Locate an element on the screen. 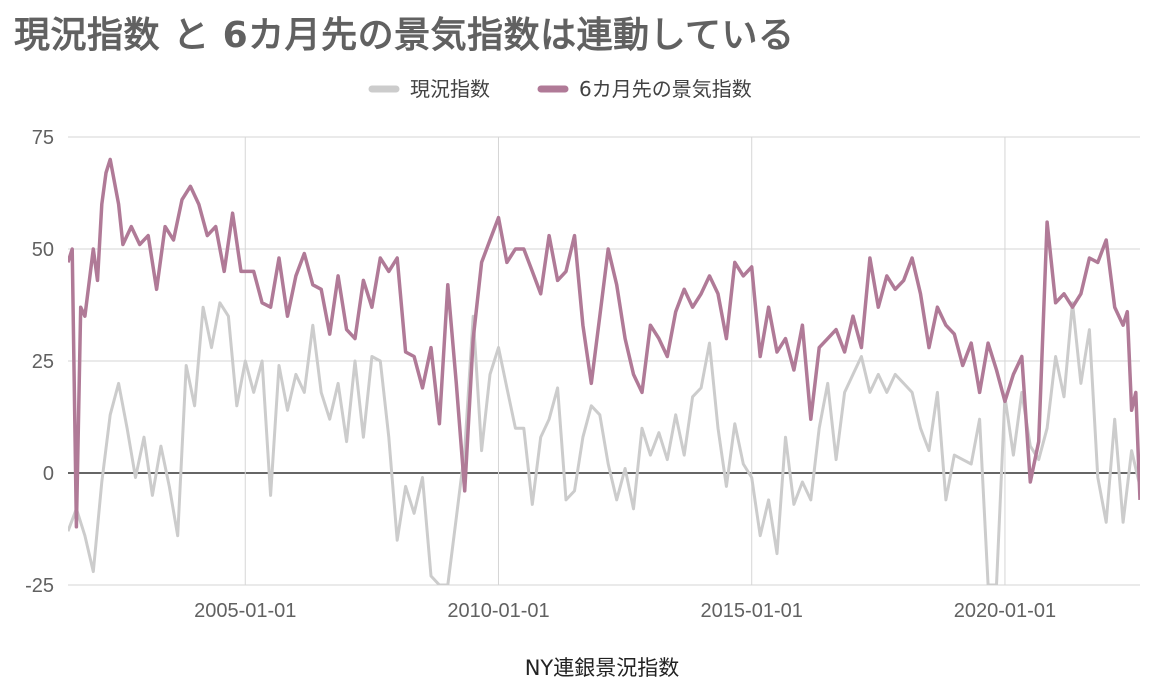 The height and width of the screenshot is (690, 1164). chart-title: 現況指数 と 6カ月先の景気指数は連動している is located at coordinates (404, 35).